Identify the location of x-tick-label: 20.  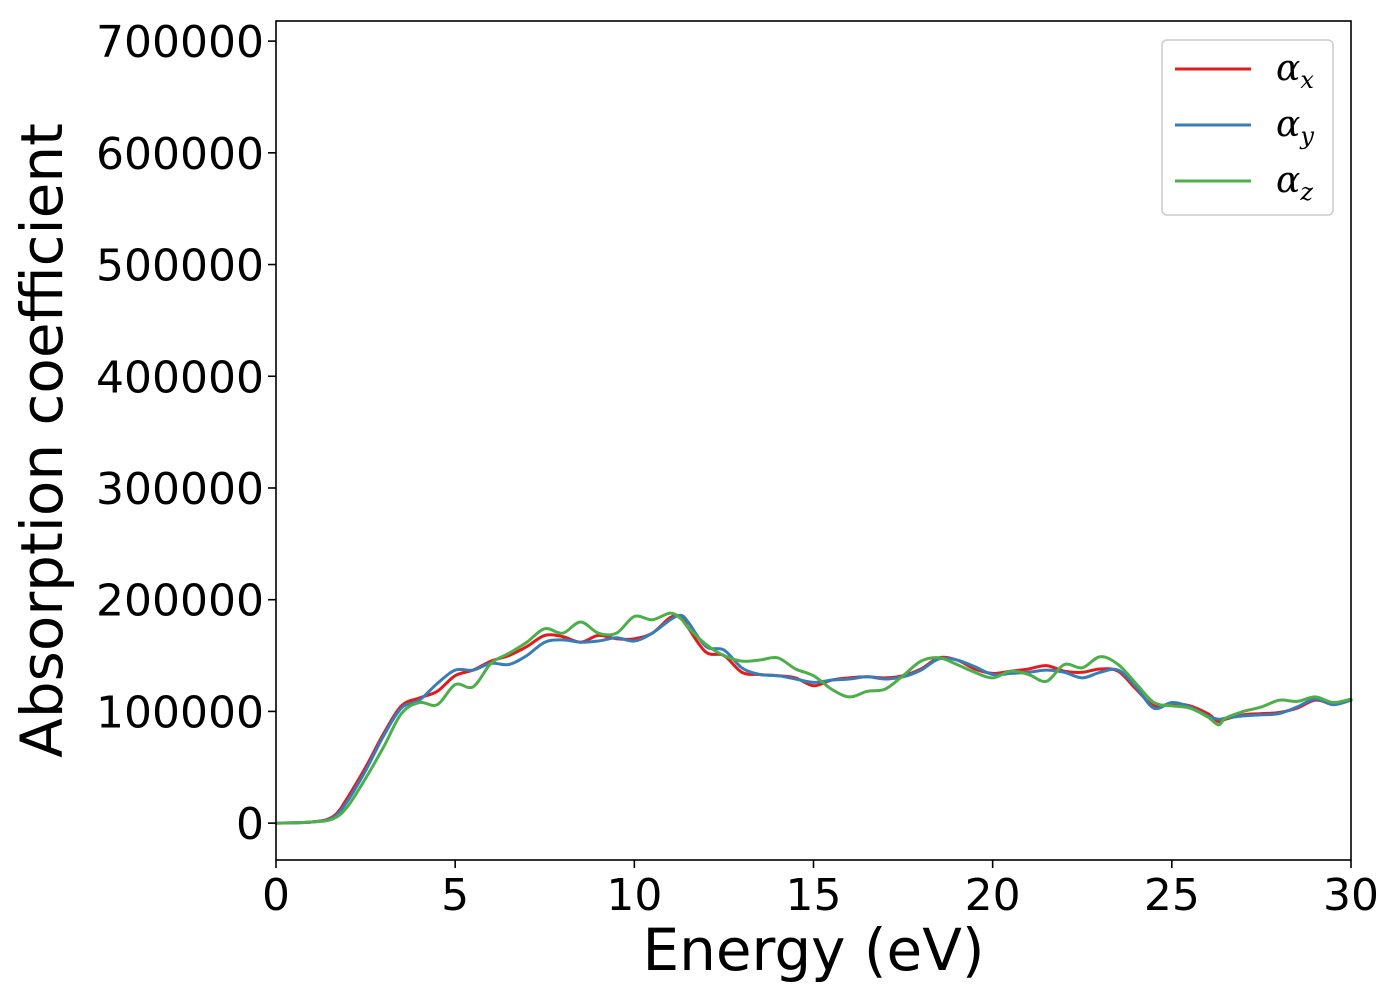
(993, 895).